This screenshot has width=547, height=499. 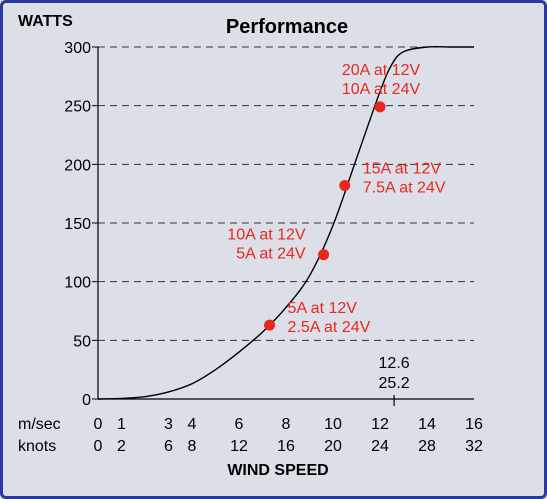 I want to click on marker-label-msec: 12.6, so click(x=394, y=363).